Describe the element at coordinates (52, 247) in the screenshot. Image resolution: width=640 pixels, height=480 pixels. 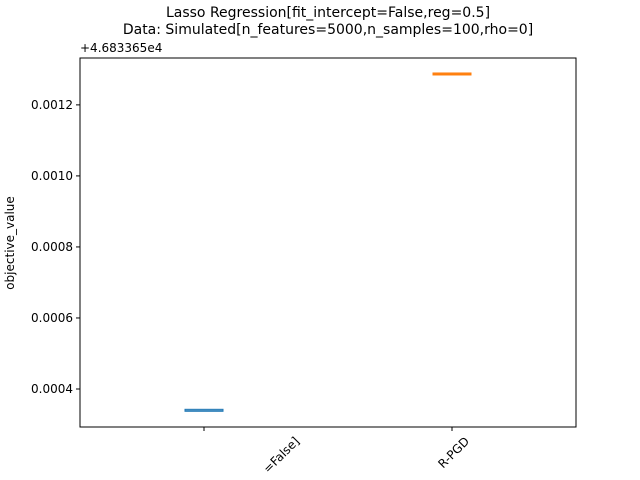
I see `y-tick-label: 0.0008` at that location.